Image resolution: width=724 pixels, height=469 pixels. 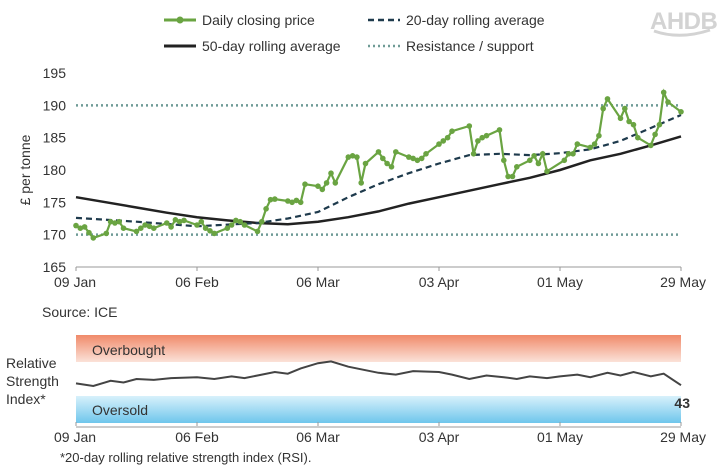 I want to click on legend-label-ma50: 50-day rolling average, so click(x=271, y=46).